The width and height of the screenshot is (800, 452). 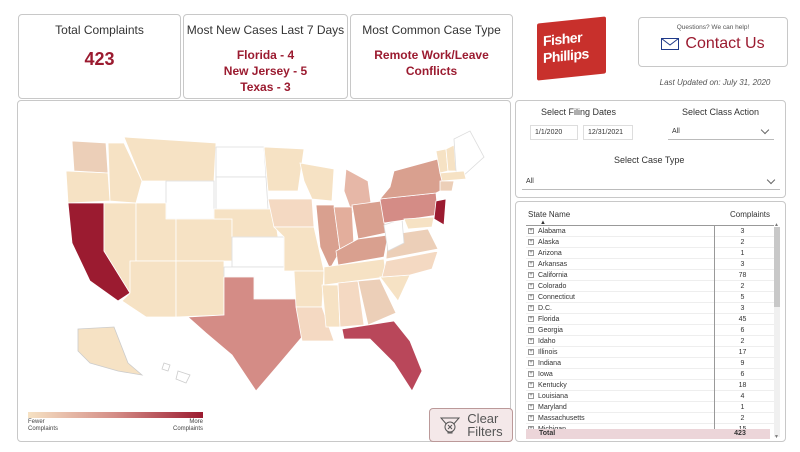 I want to click on contact-help-text: Questions? We can help!, so click(x=713, y=27).